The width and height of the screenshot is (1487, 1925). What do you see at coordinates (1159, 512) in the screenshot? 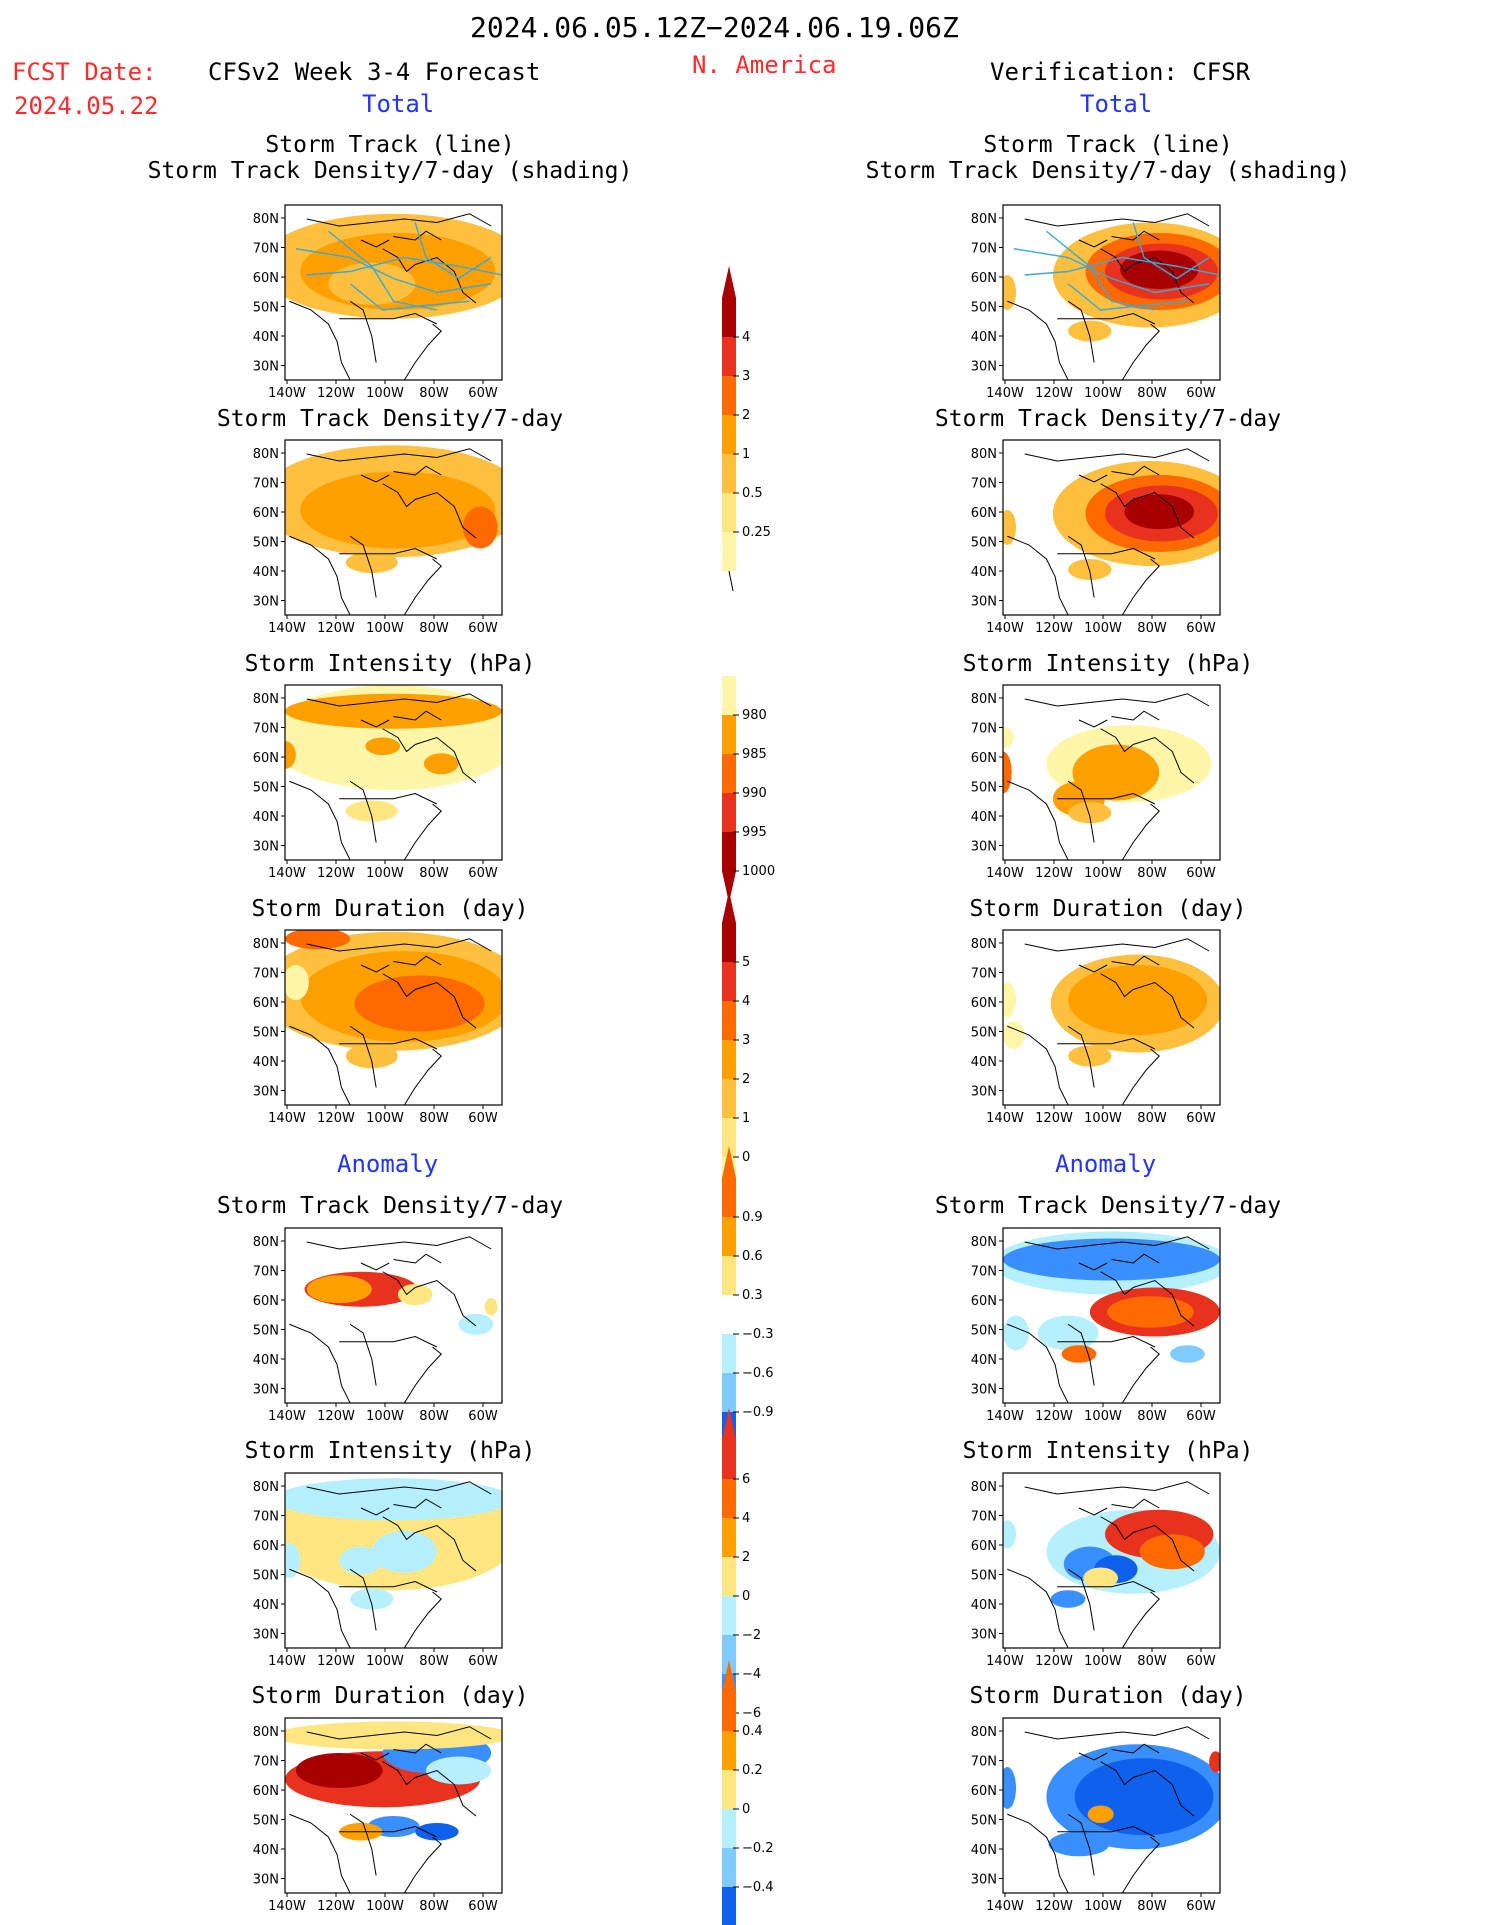
I see `shading-dred` at bounding box center [1159, 512].